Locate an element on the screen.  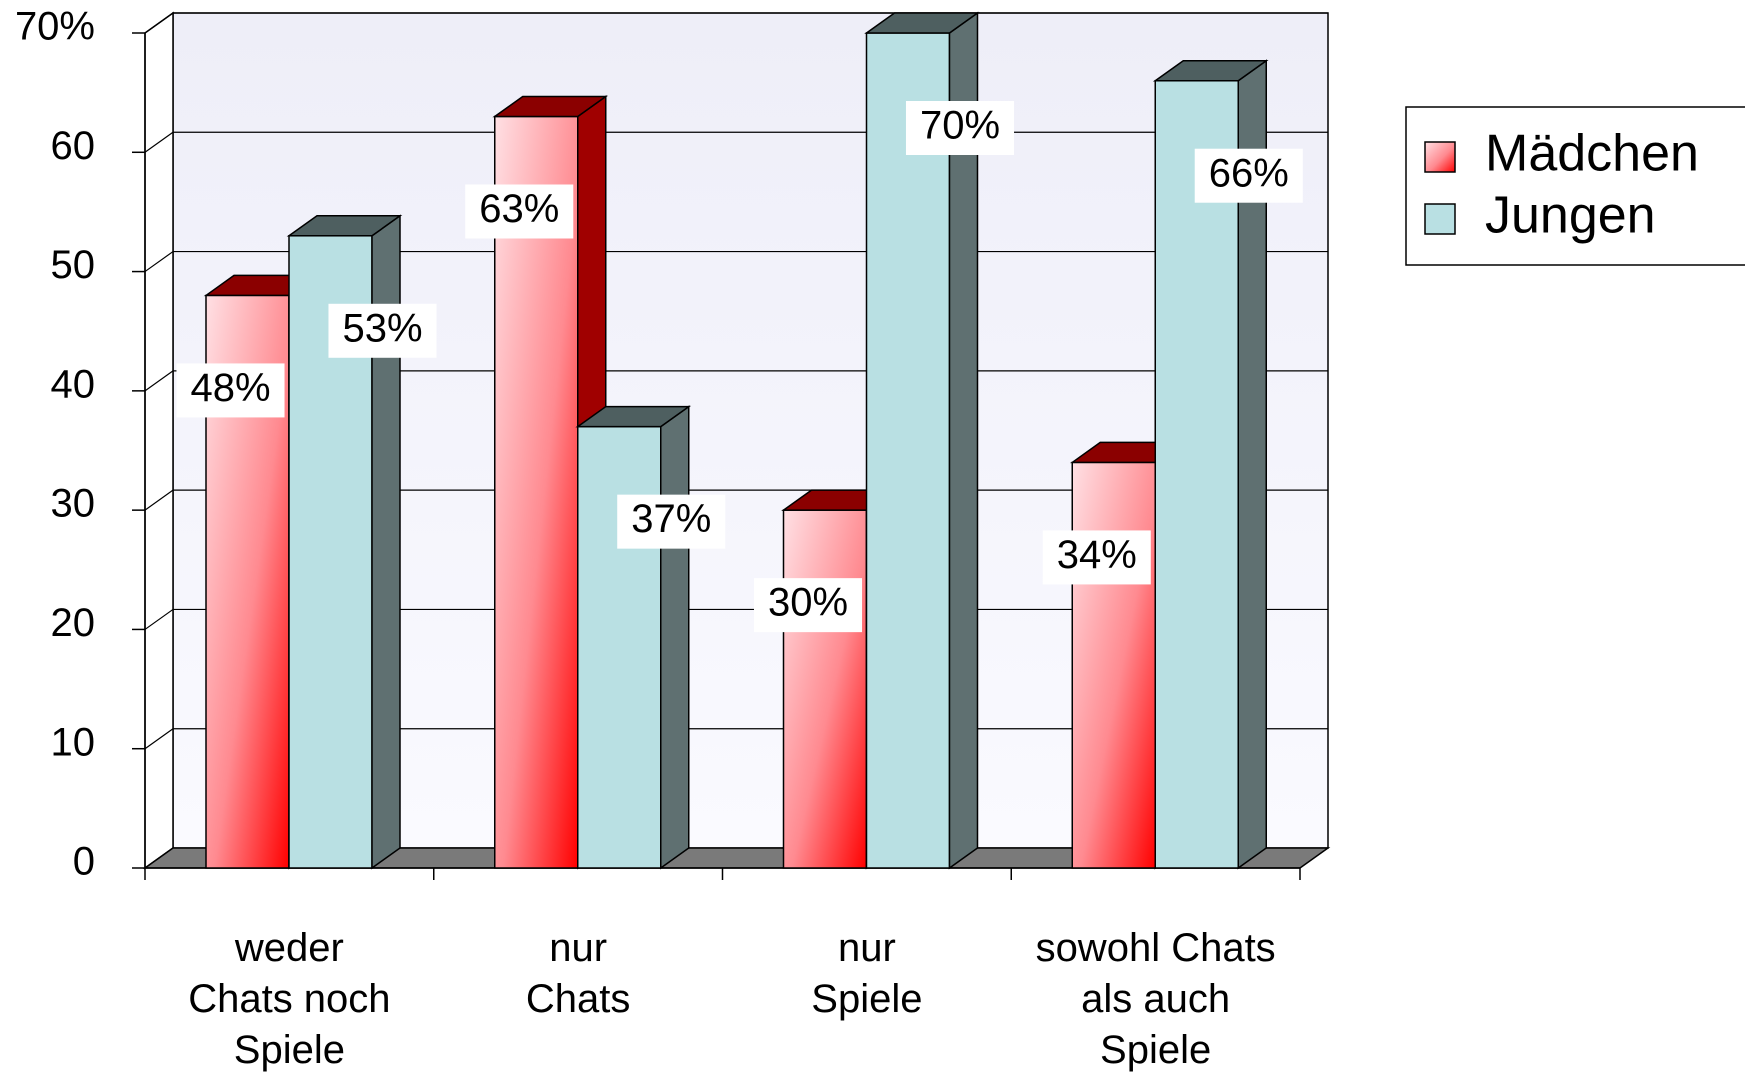
y-tick-label: 10 is located at coordinates (73, 742).